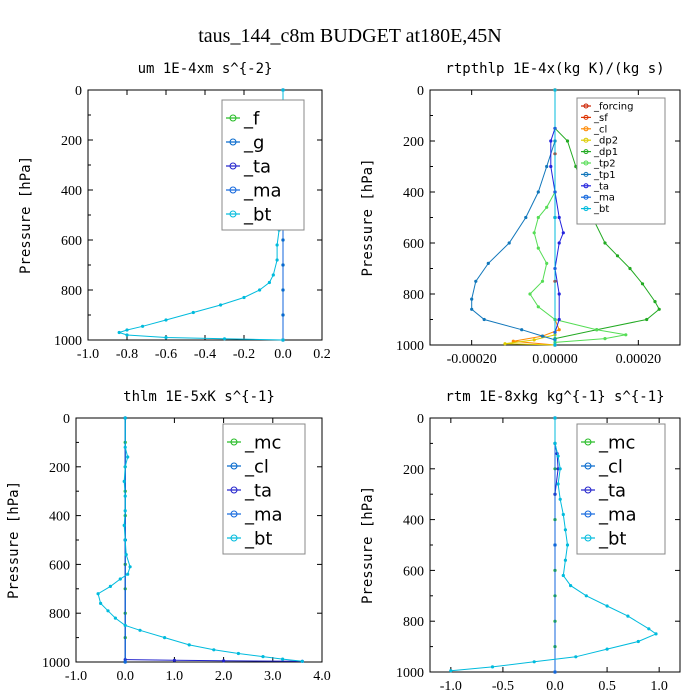  What do you see at coordinates (639, 359) in the screenshot?
I see `x-tick-label: 0.00020` at bounding box center [639, 359].